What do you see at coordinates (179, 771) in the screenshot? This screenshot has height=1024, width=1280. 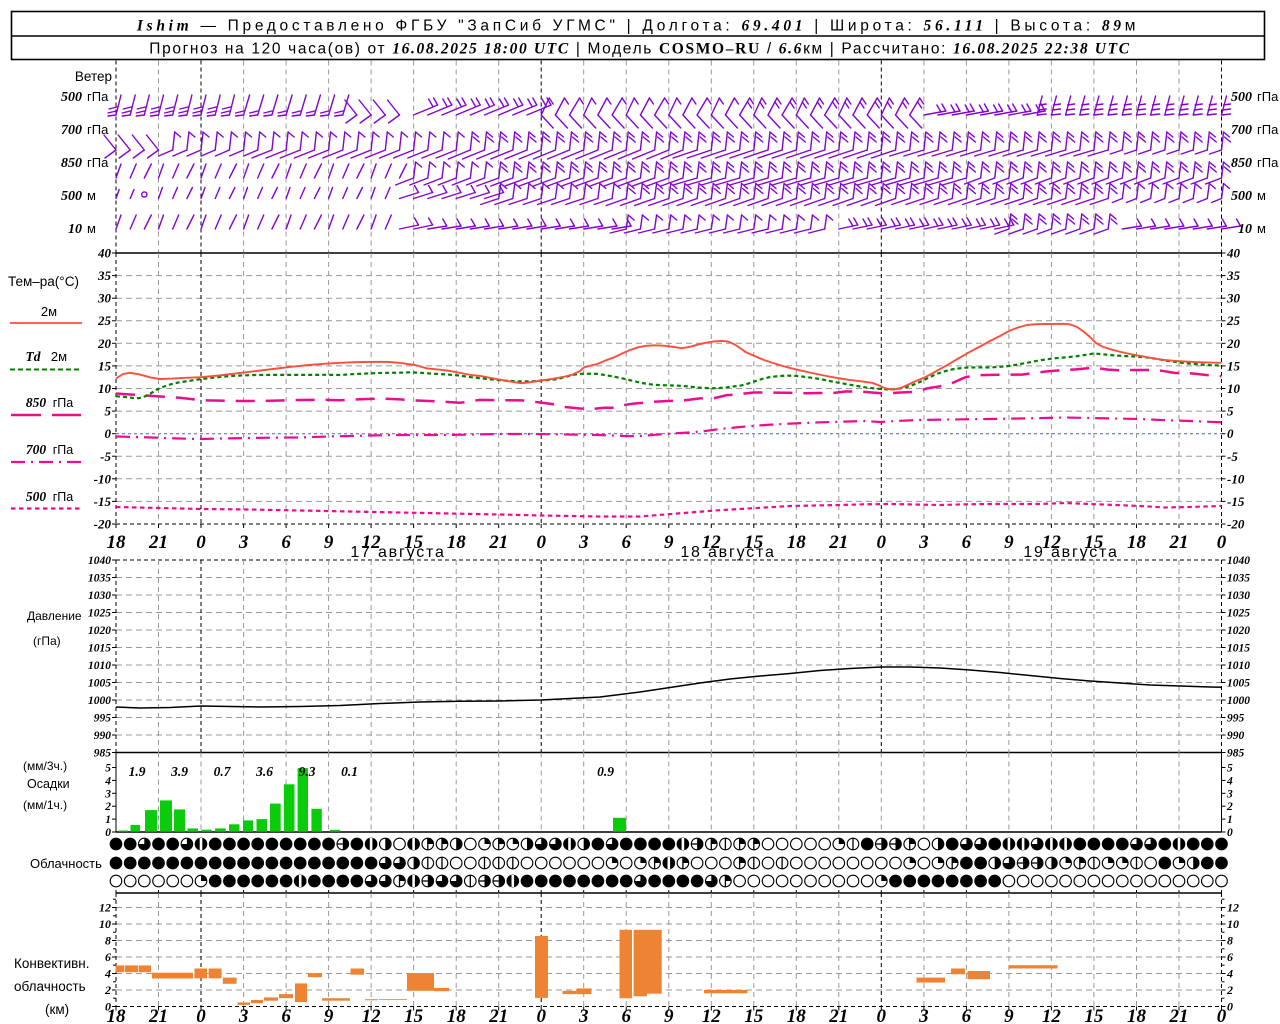 I see `svg-text: 3.9` at bounding box center [179, 771].